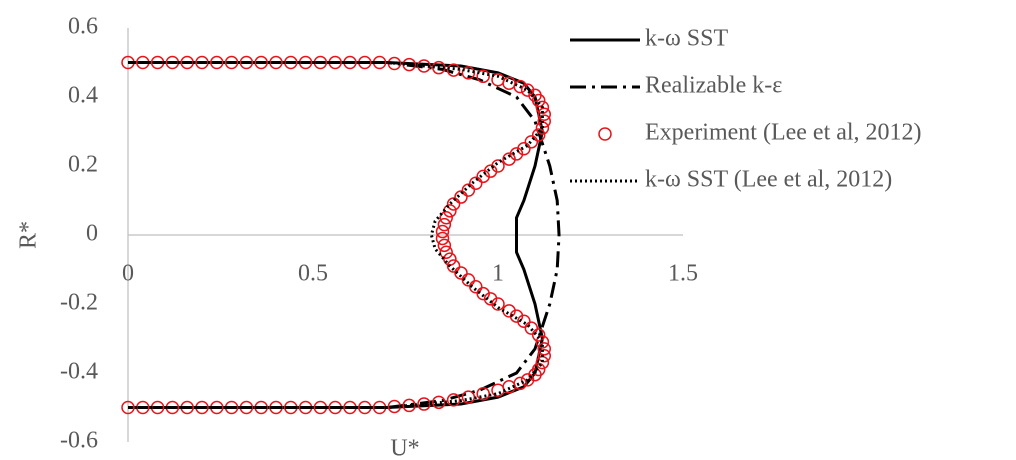  Describe the element at coordinates (83, 96) in the screenshot. I see `y-tick-label: 0.4` at that location.